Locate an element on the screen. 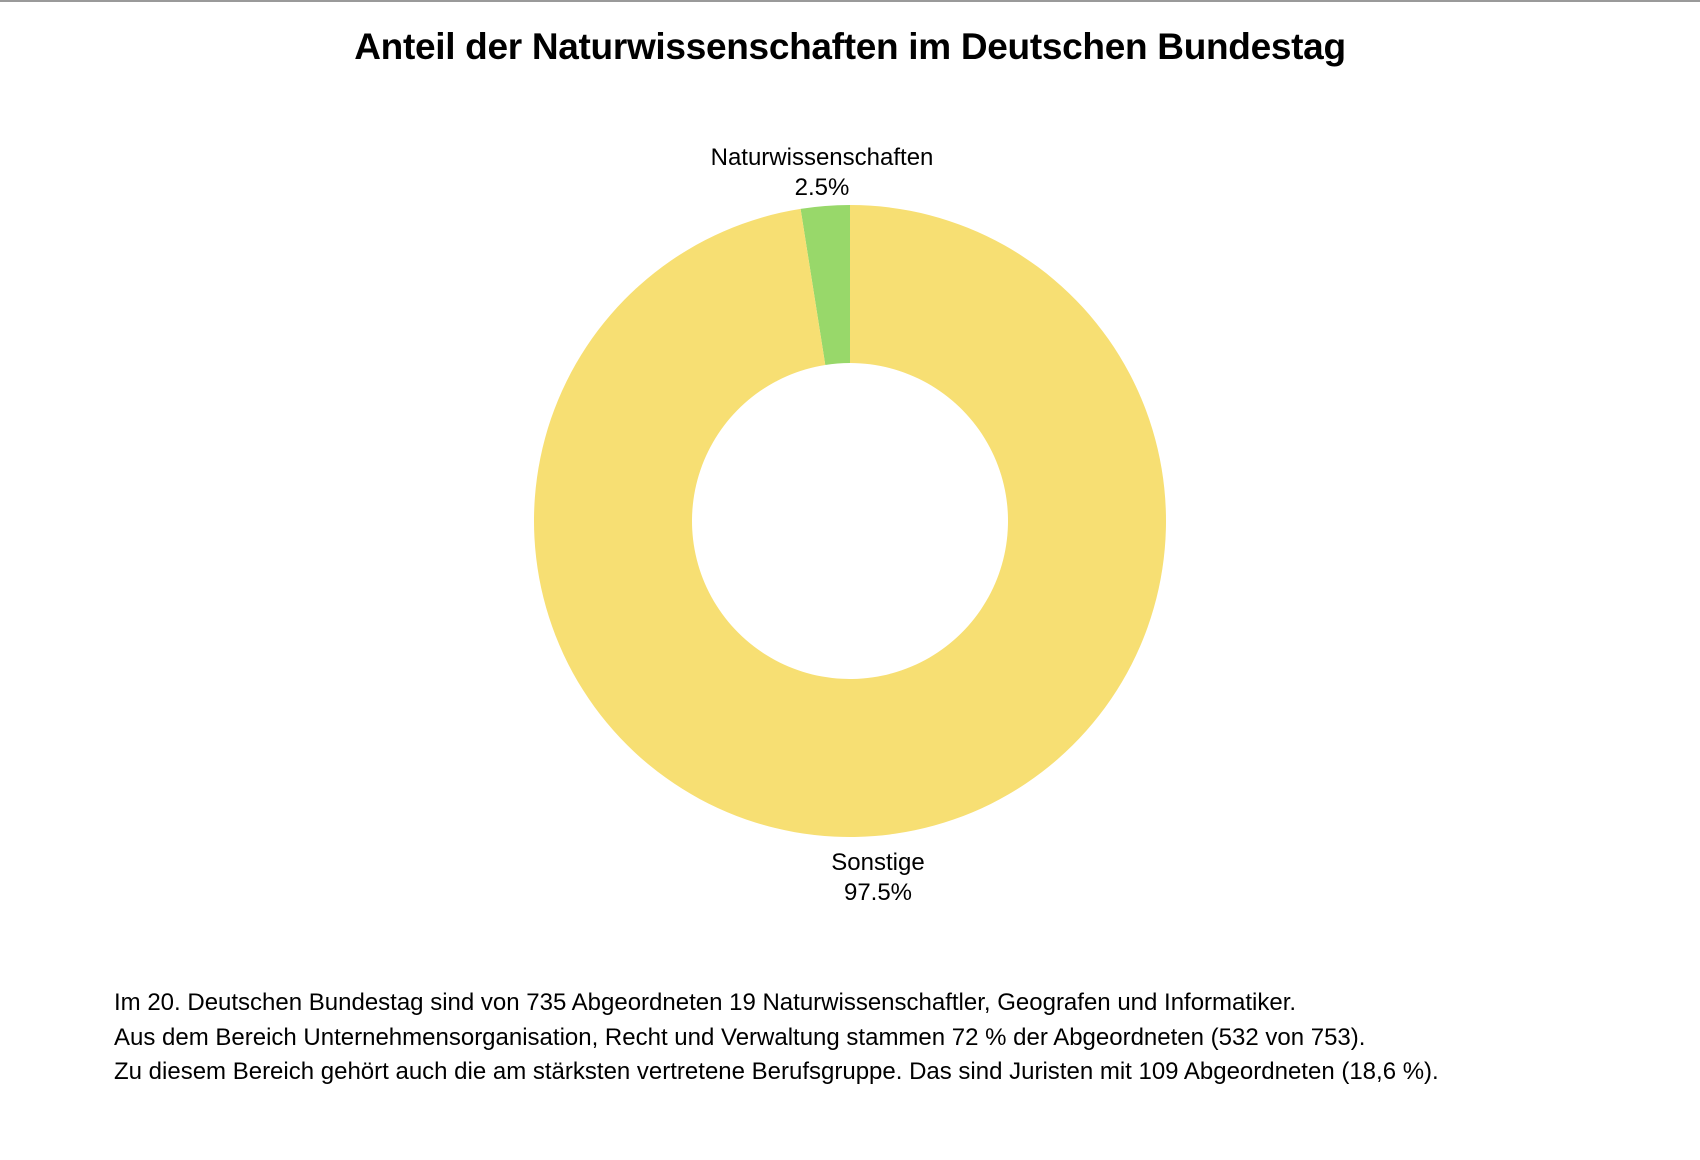 The height and width of the screenshot is (1160, 1700). slice-naturwissenschaften is located at coordinates (825, 285).